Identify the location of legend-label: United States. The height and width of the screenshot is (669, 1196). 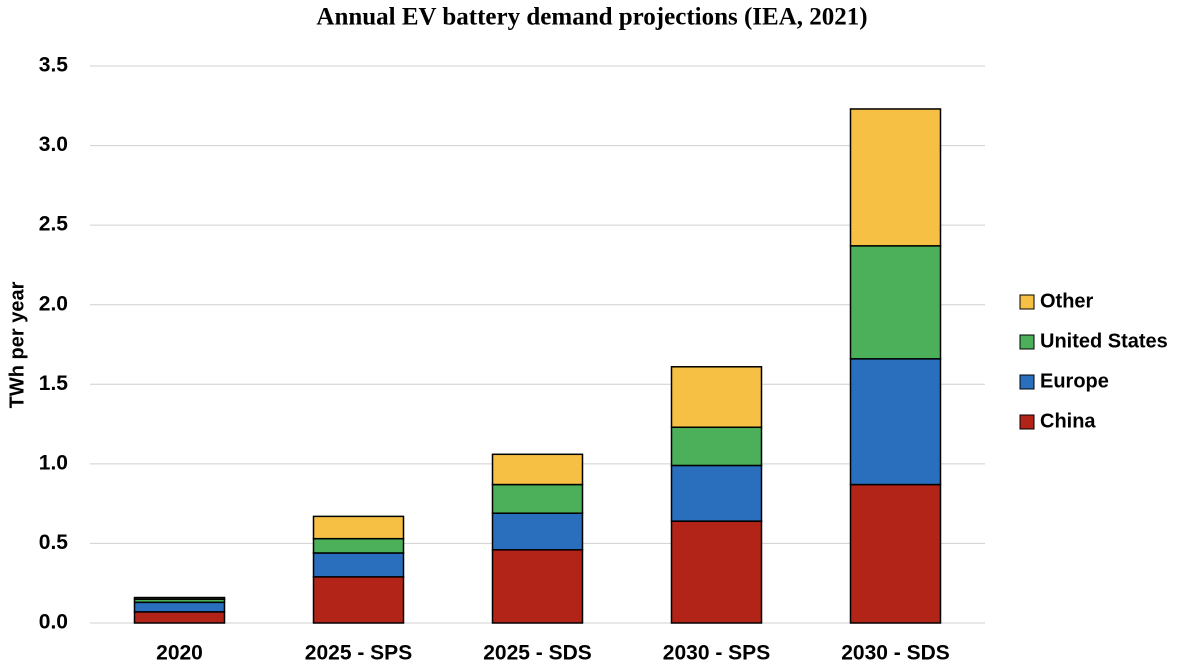
(1104, 341).